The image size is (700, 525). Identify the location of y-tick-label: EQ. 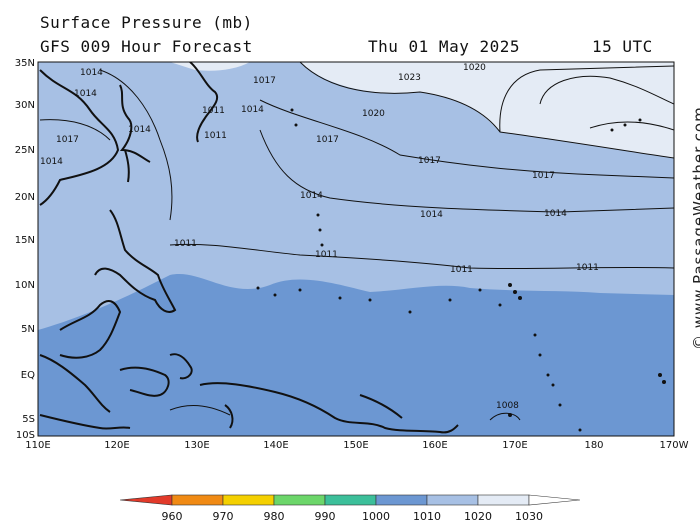
(28, 375).